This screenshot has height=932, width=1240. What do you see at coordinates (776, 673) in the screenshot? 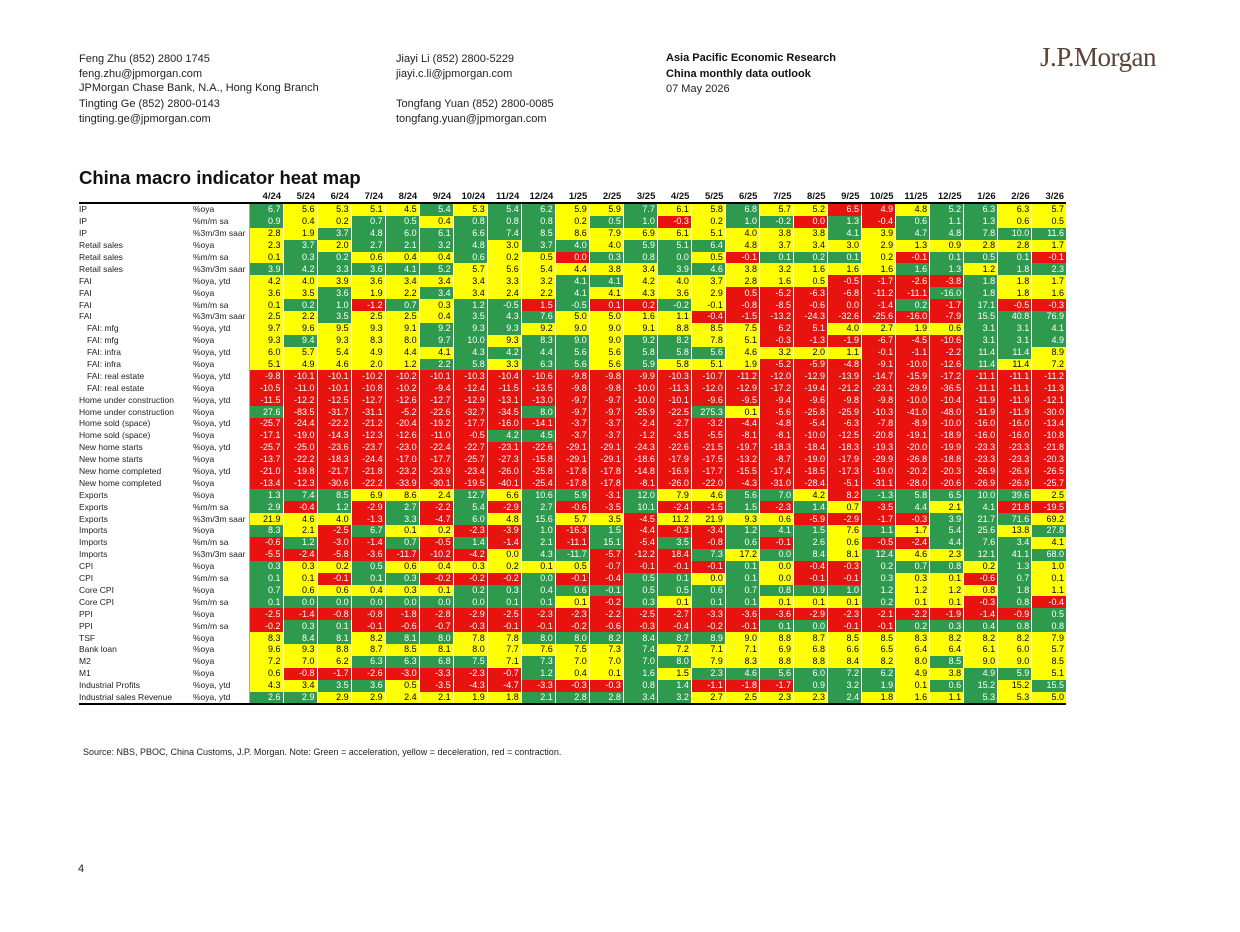
I see `heat-cell: 5.6` at bounding box center [776, 673].